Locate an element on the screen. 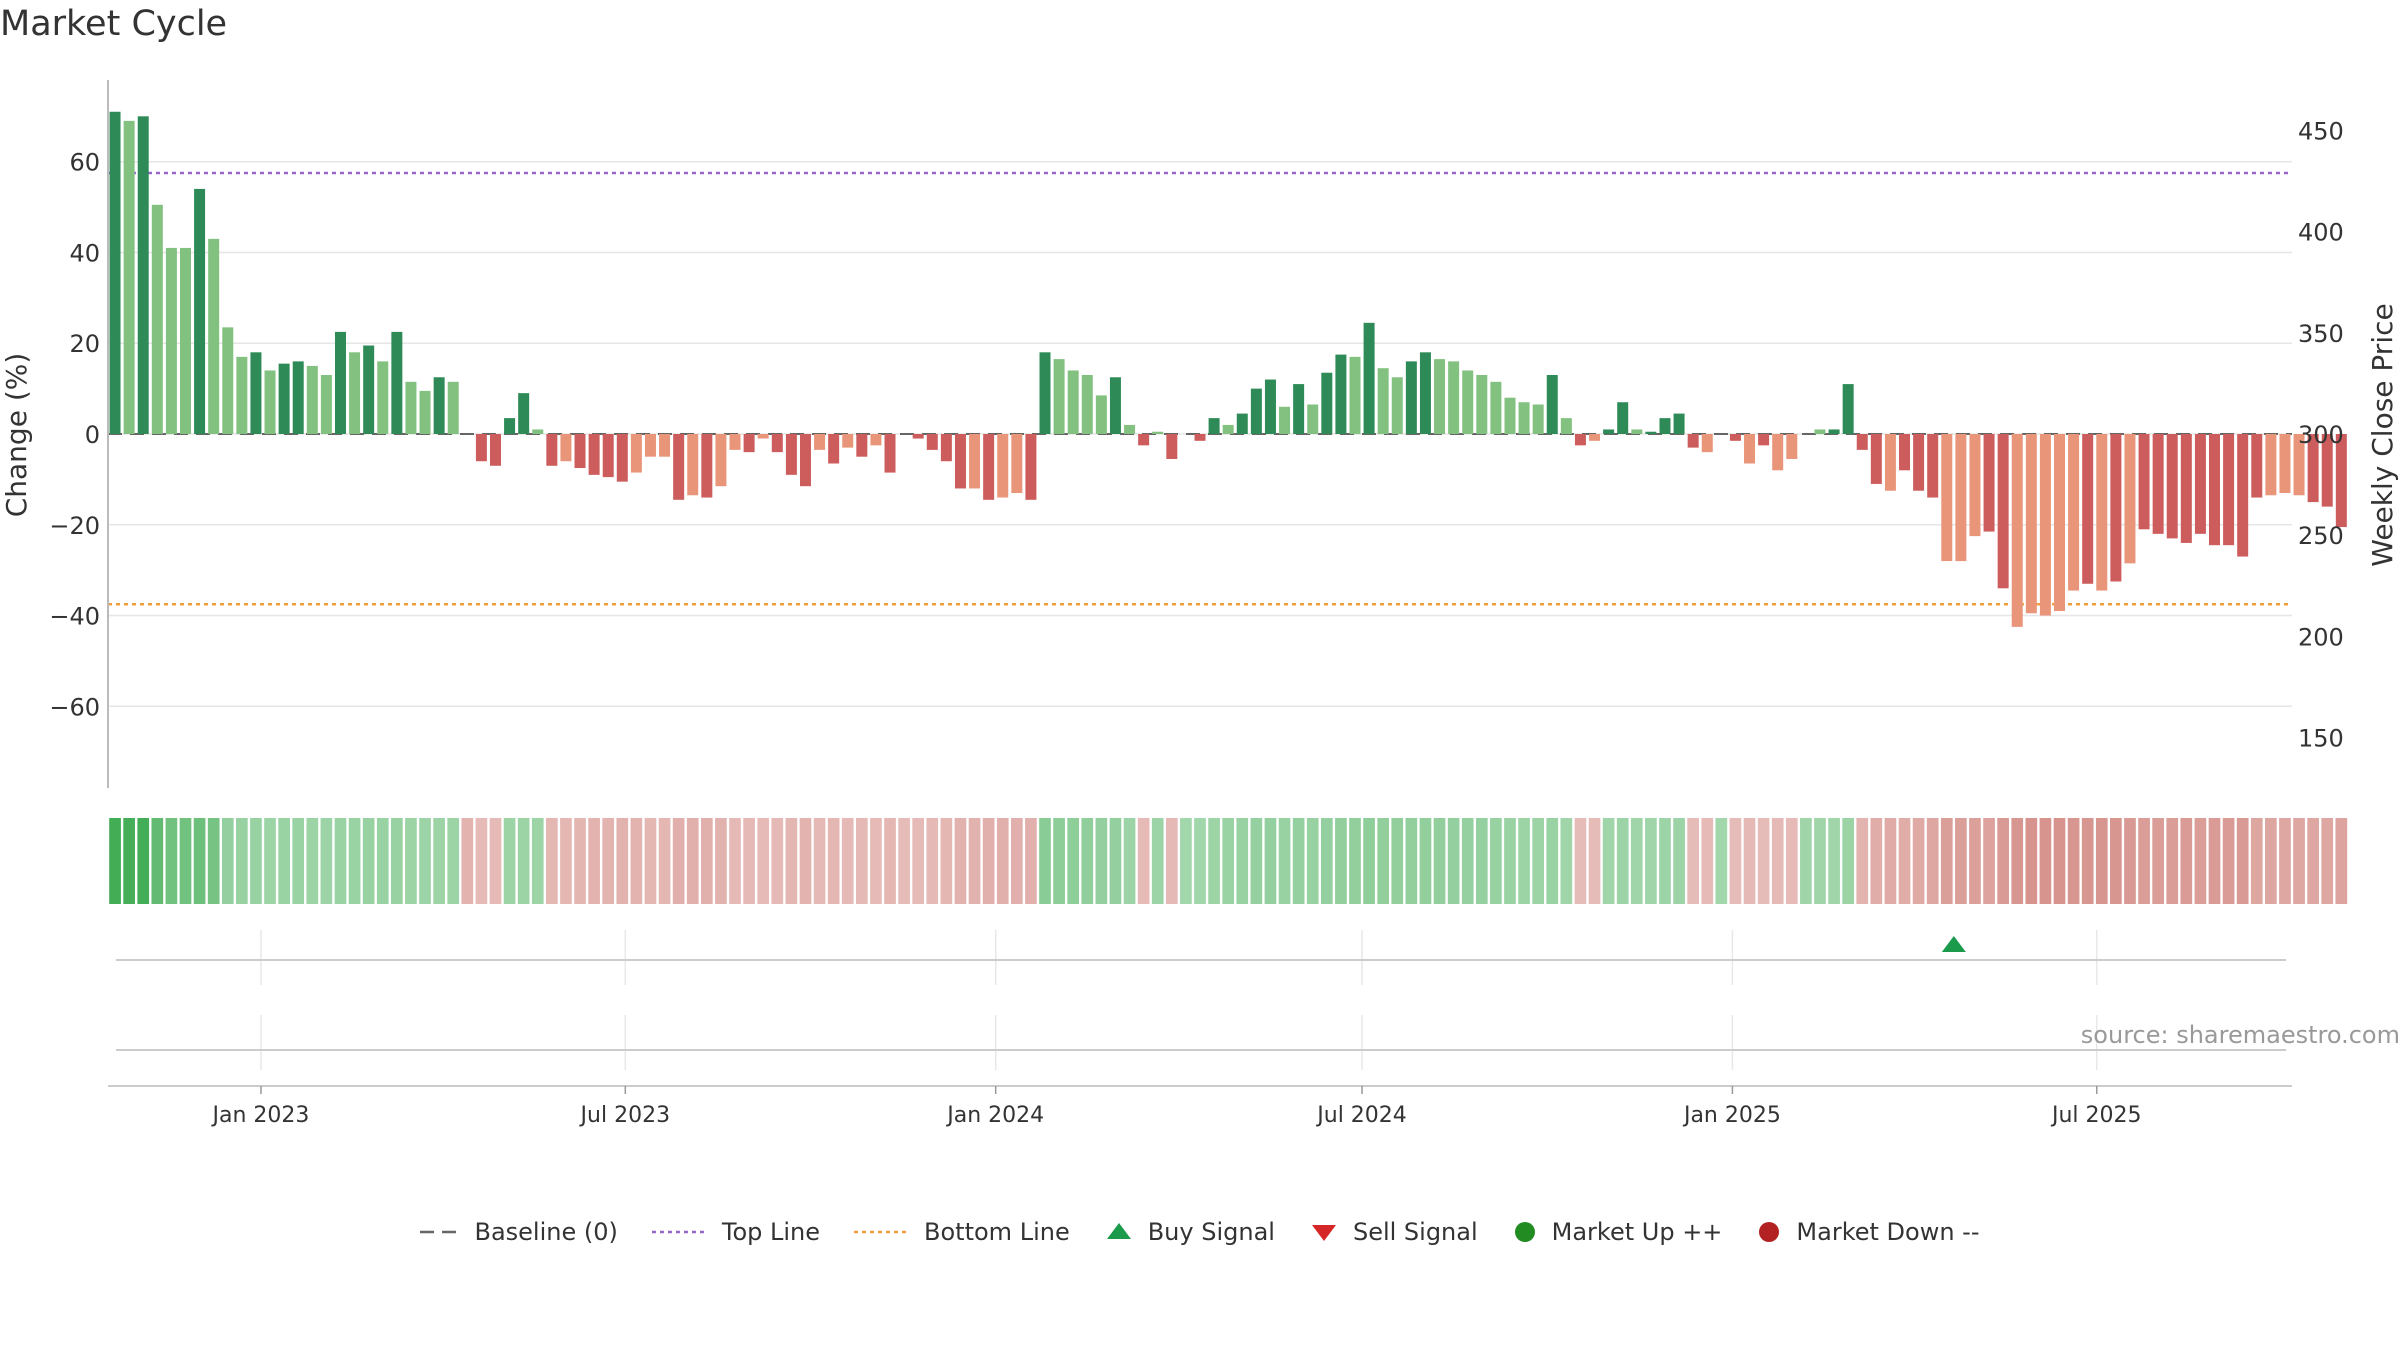 Image resolution: width=2400 pixels, height=1350 pixels. legend-buy-signal-label: Buy Signal is located at coordinates (1211, 1232).